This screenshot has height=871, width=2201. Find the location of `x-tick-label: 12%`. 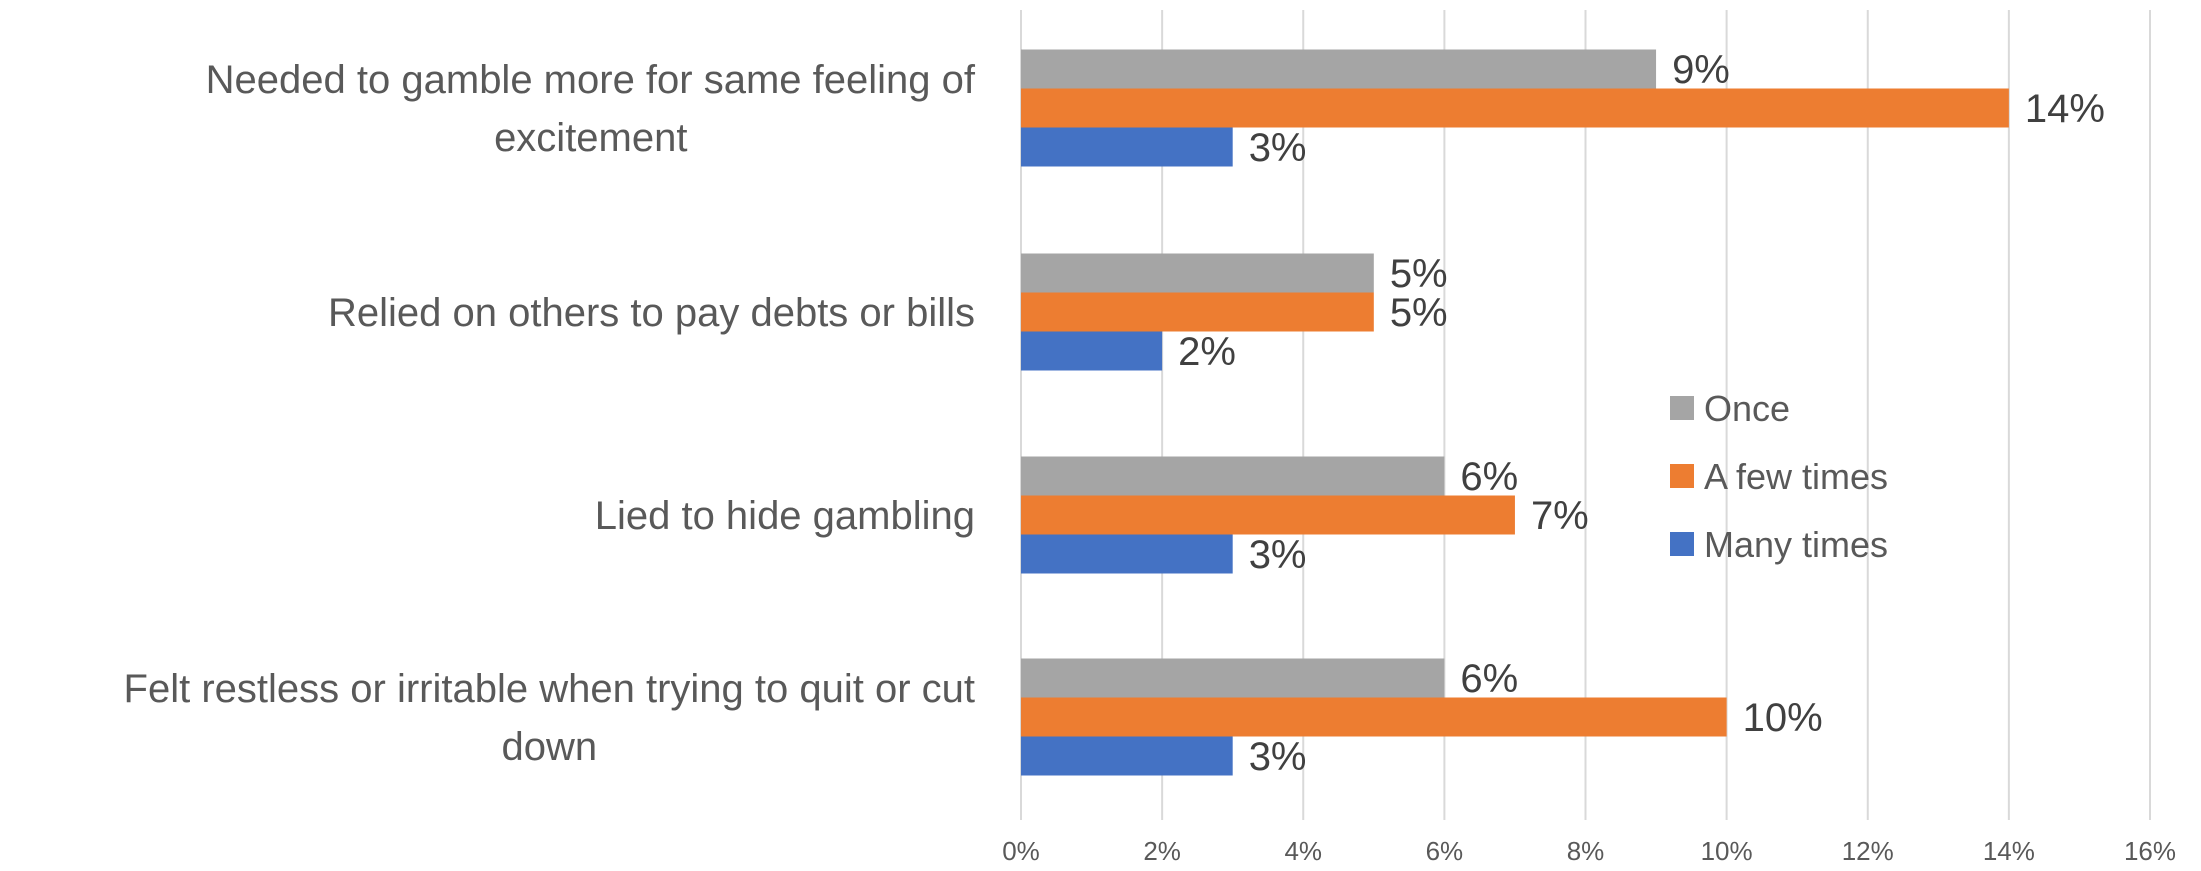

x-tick-label: 12% is located at coordinates (1868, 851).